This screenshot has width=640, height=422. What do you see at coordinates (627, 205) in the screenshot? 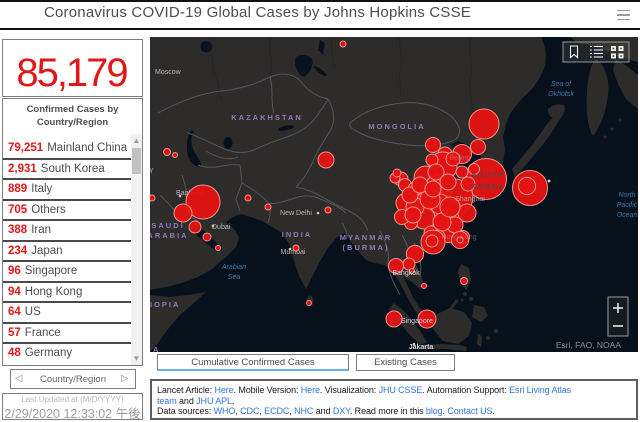
I see `svg-text: Pacific` at bounding box center [627, 205].